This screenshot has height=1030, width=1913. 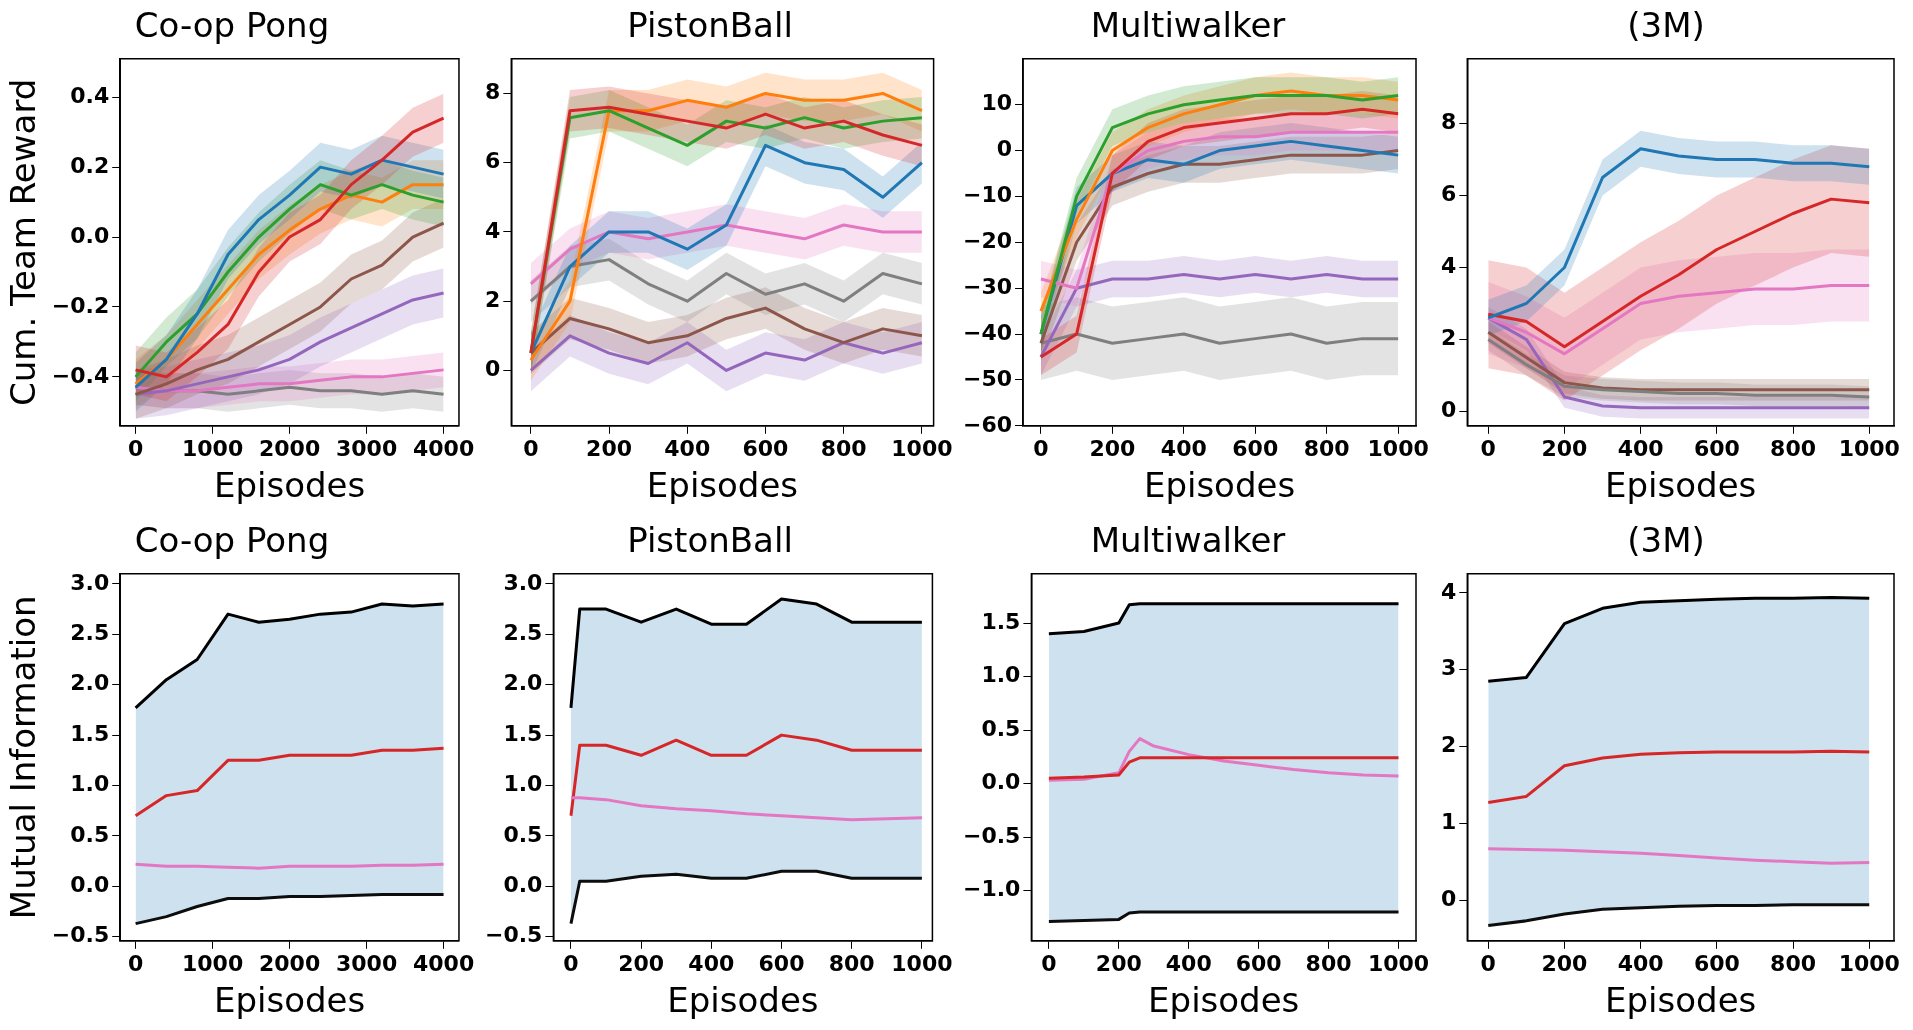 I want to click on y-tick-label: −30, so click(x=987, y=286).